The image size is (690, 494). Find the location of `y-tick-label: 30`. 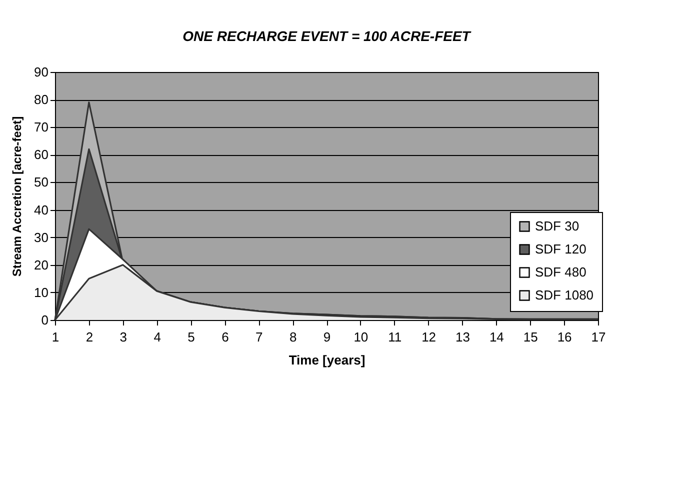

y-tick-label: 30 is located at coordinates (41, 237).